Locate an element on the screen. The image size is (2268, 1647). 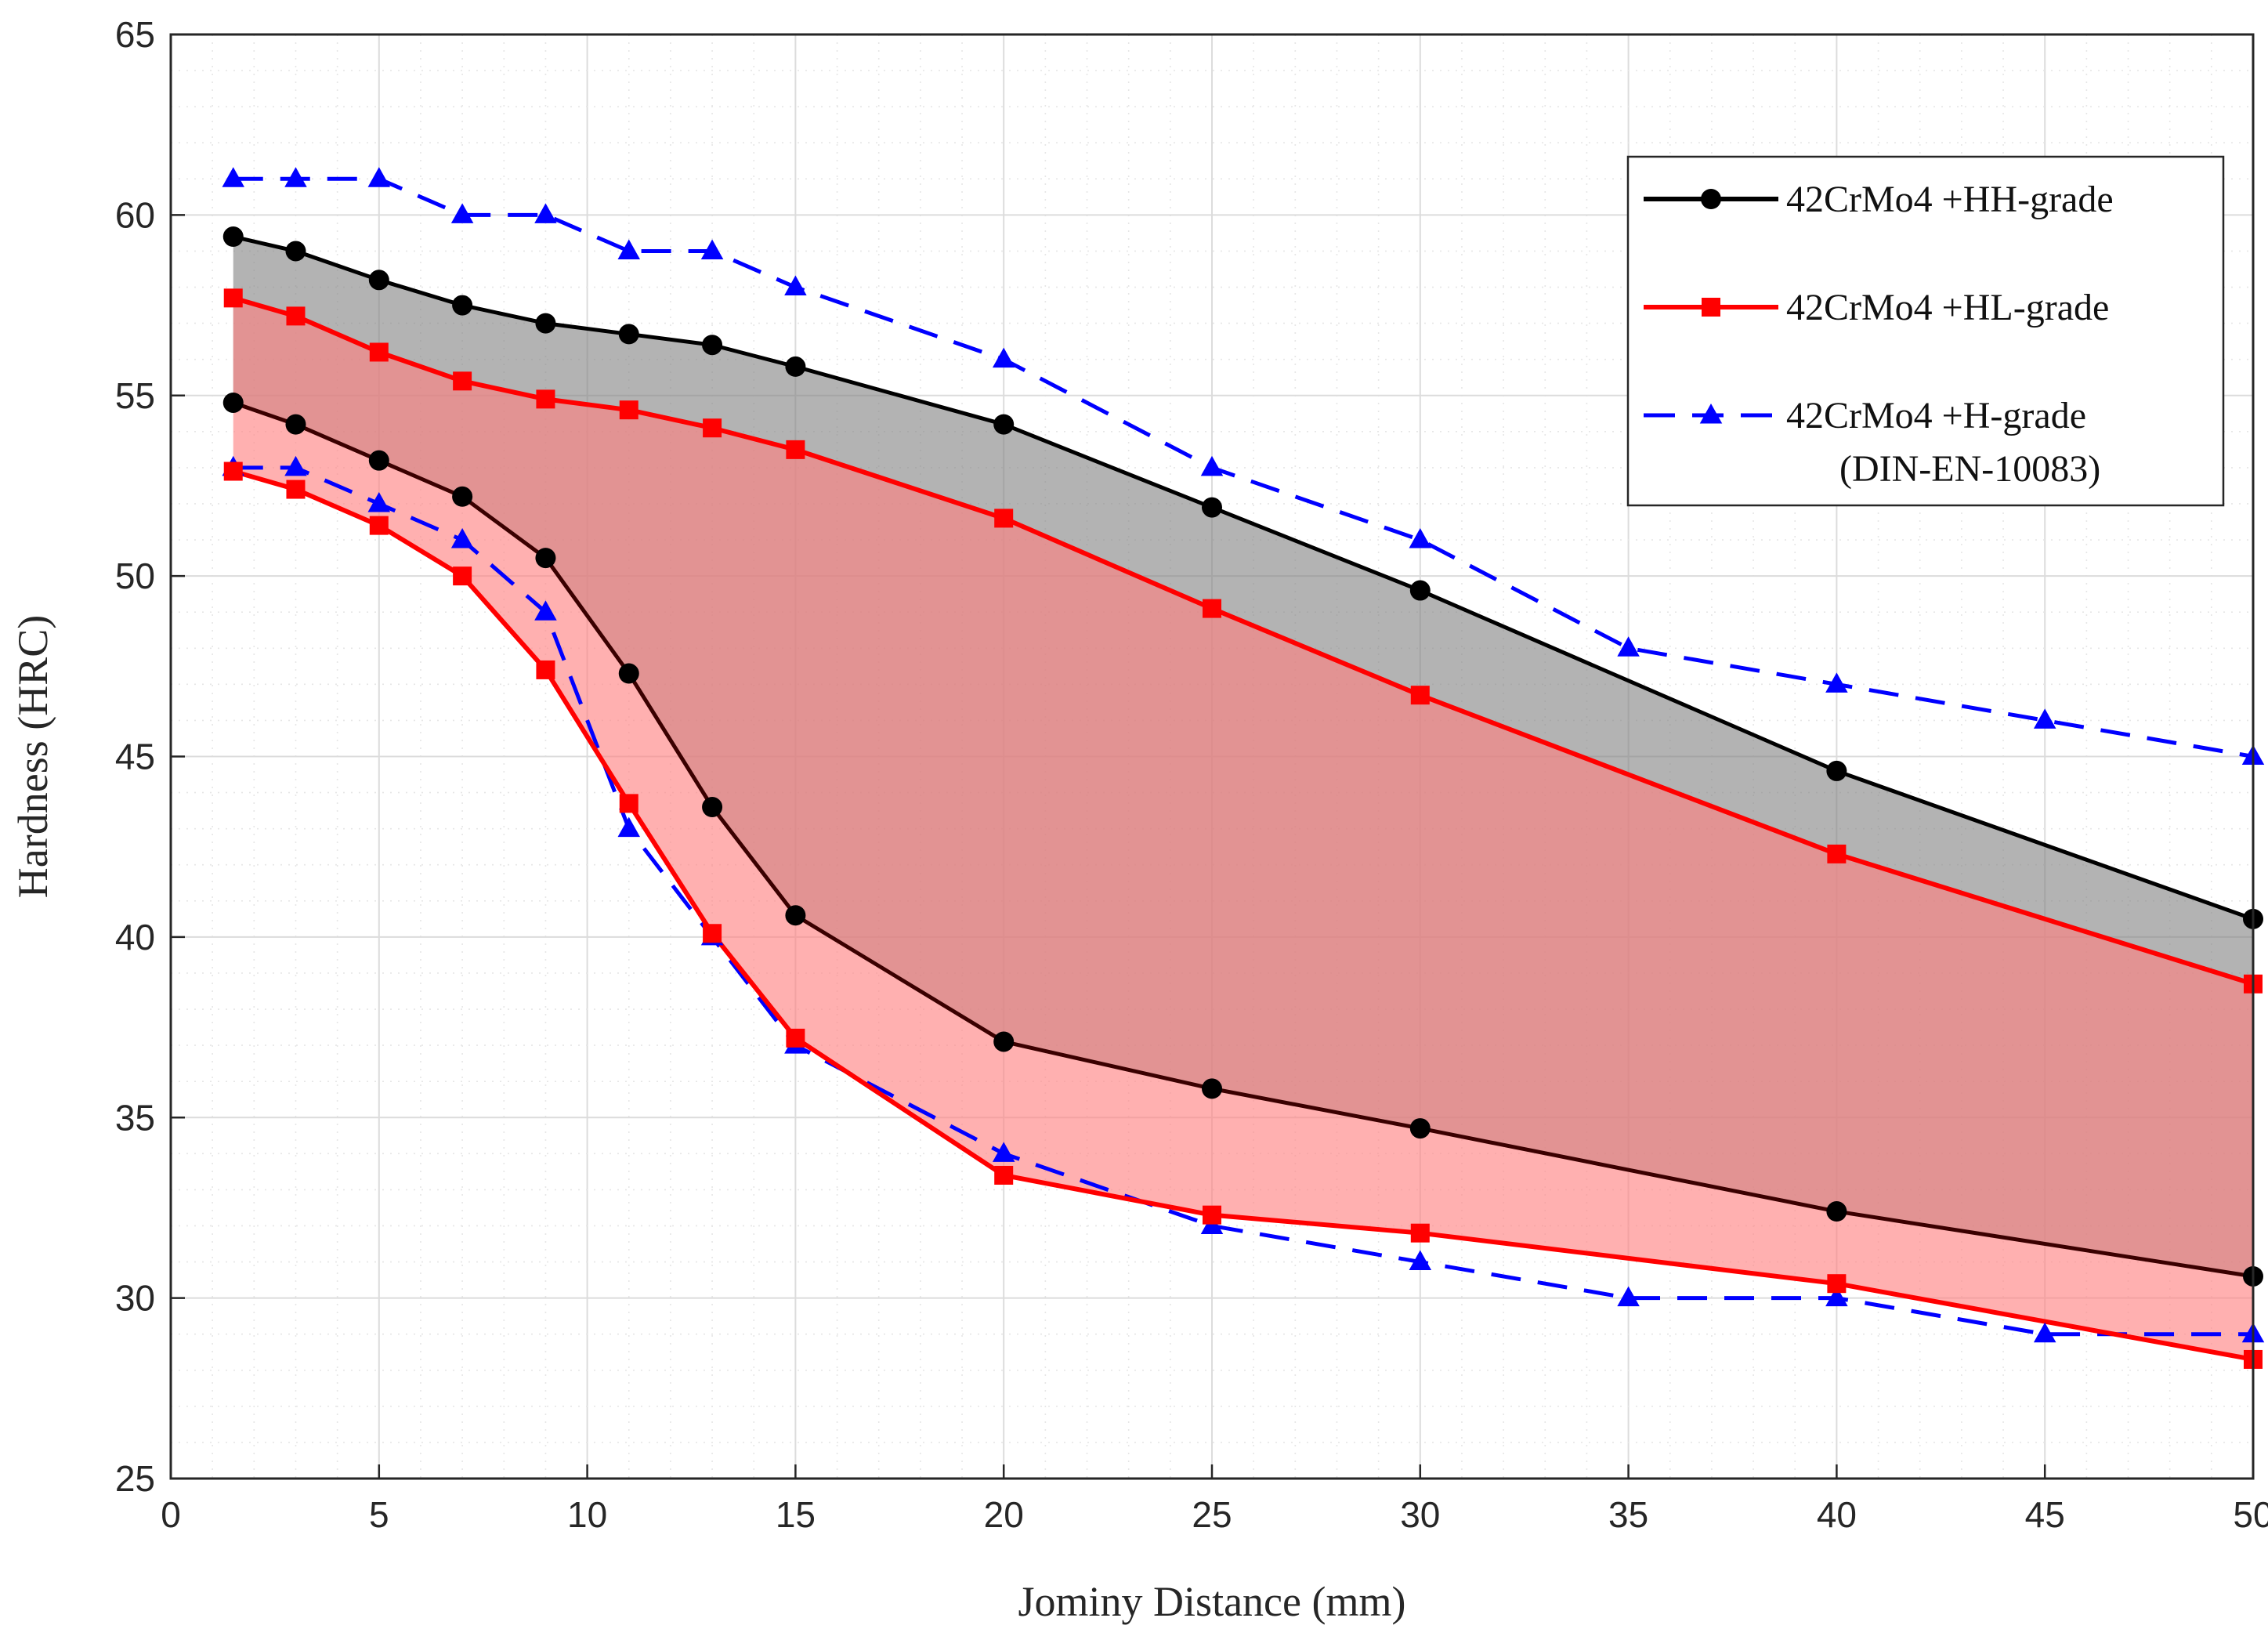
y-tick-label: 65 is located at coordinates (135, 34).